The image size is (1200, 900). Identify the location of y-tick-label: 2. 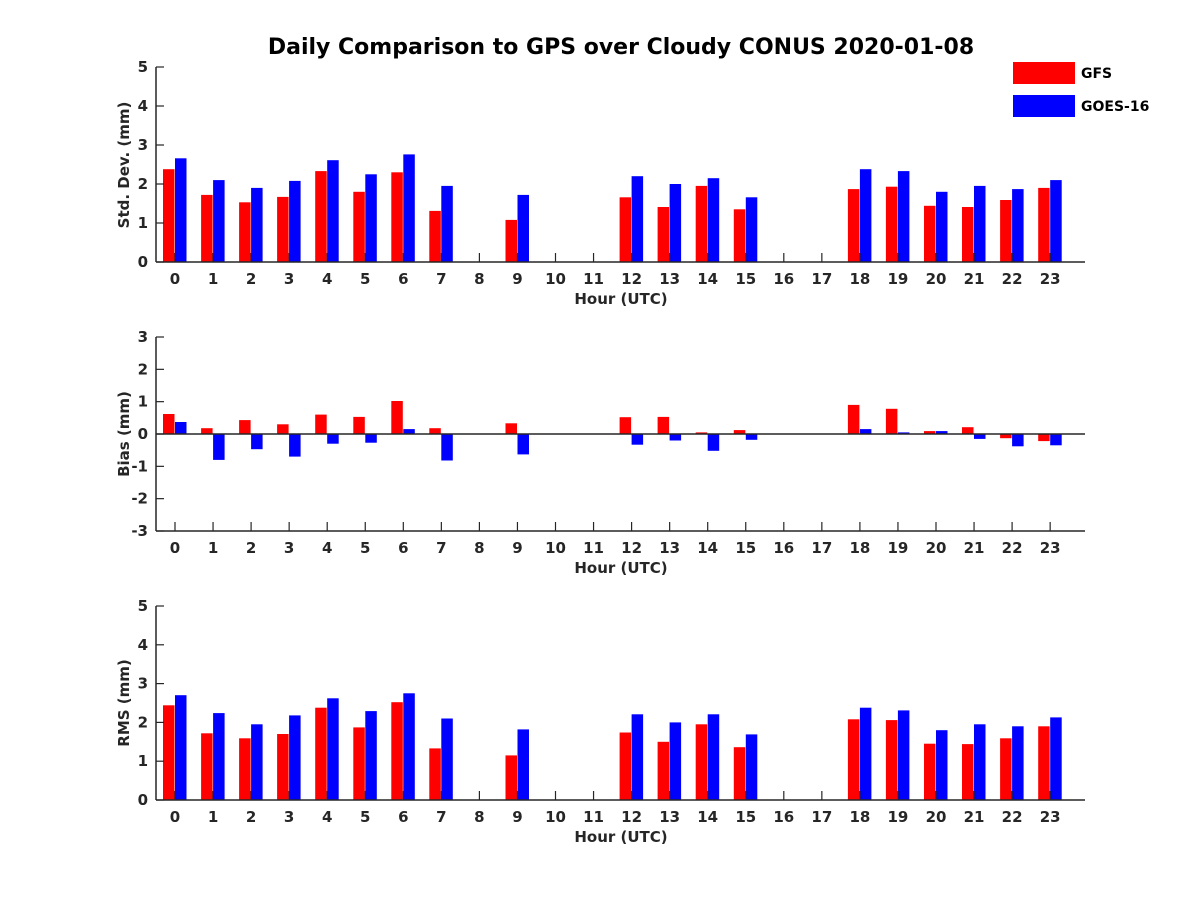
(143, 722).